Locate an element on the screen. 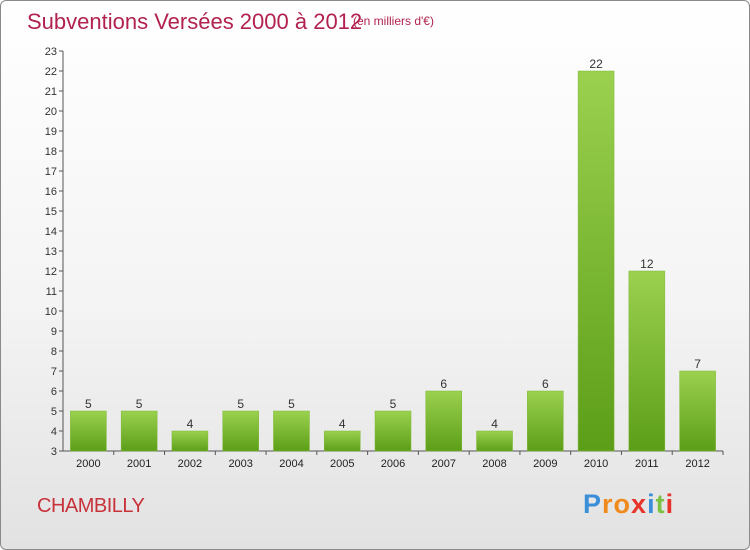  y-tick-label: 12 is located at coordinates (51, 272).